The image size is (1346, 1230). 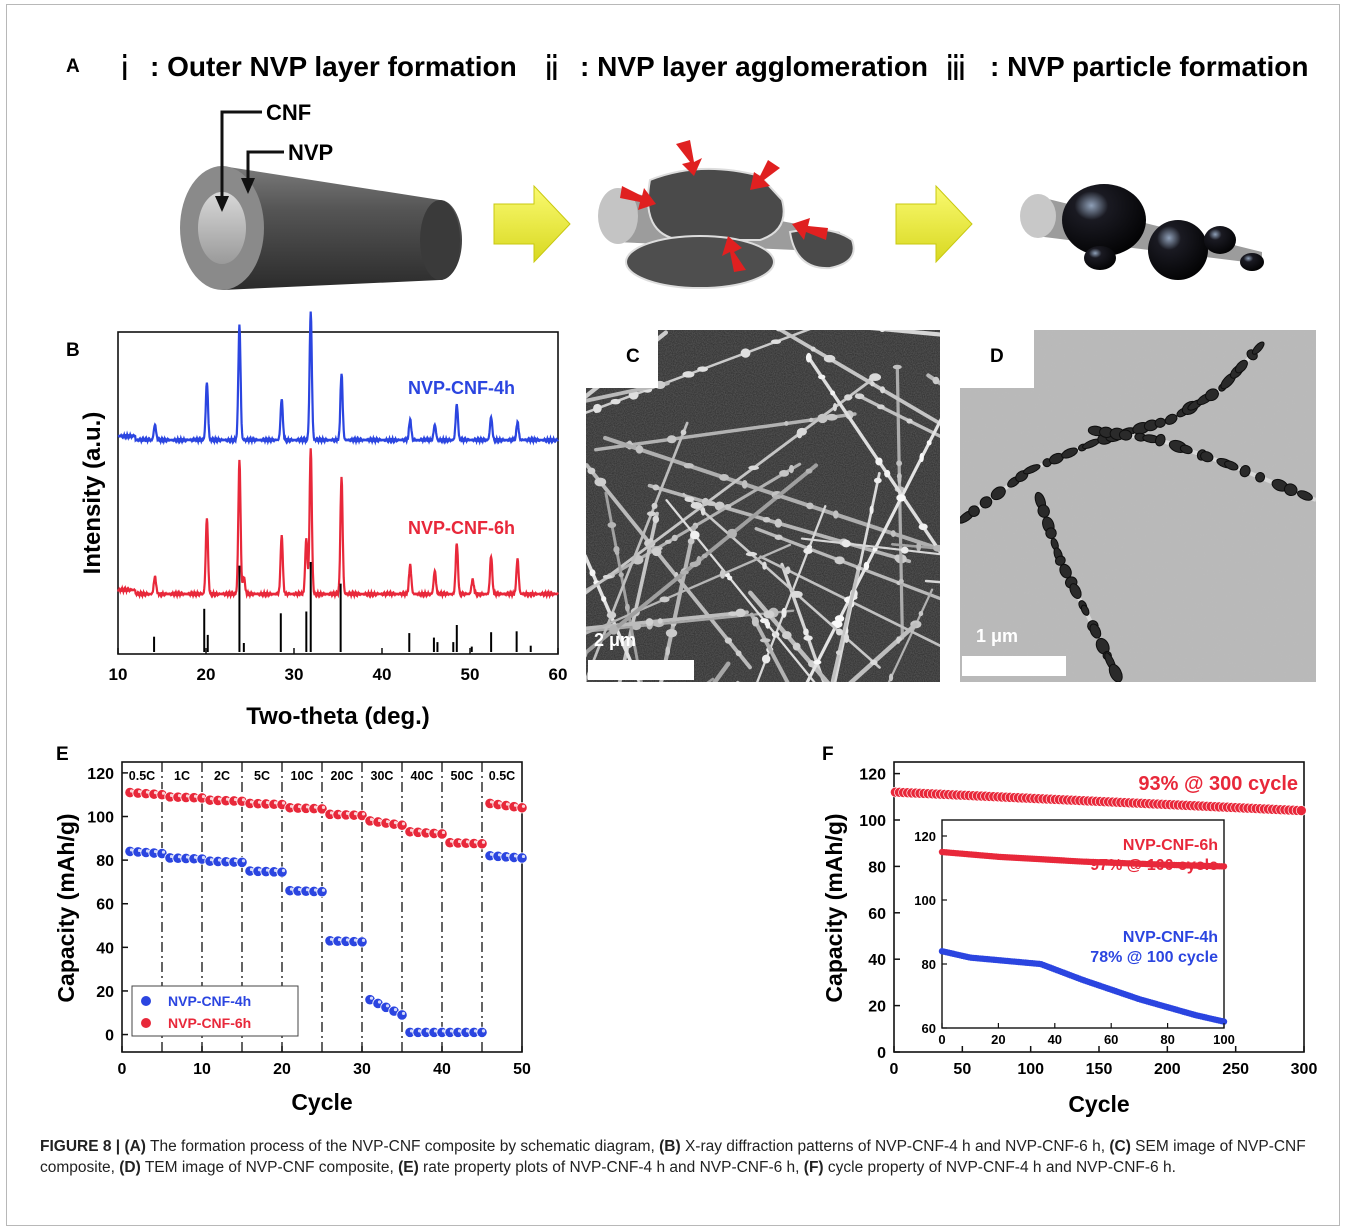 I want to click on rate-y-tick-label: 0, so click(x=109, y=1036).